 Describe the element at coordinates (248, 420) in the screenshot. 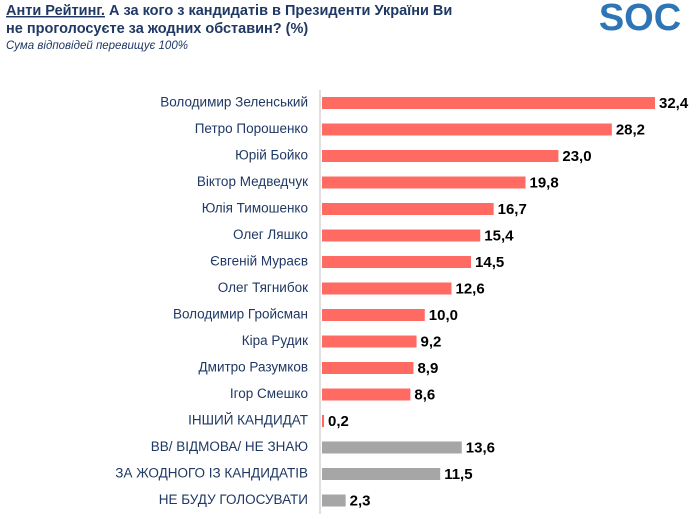

I see `category-label: ІНШИЙ КАНДИДАТ` at that location.